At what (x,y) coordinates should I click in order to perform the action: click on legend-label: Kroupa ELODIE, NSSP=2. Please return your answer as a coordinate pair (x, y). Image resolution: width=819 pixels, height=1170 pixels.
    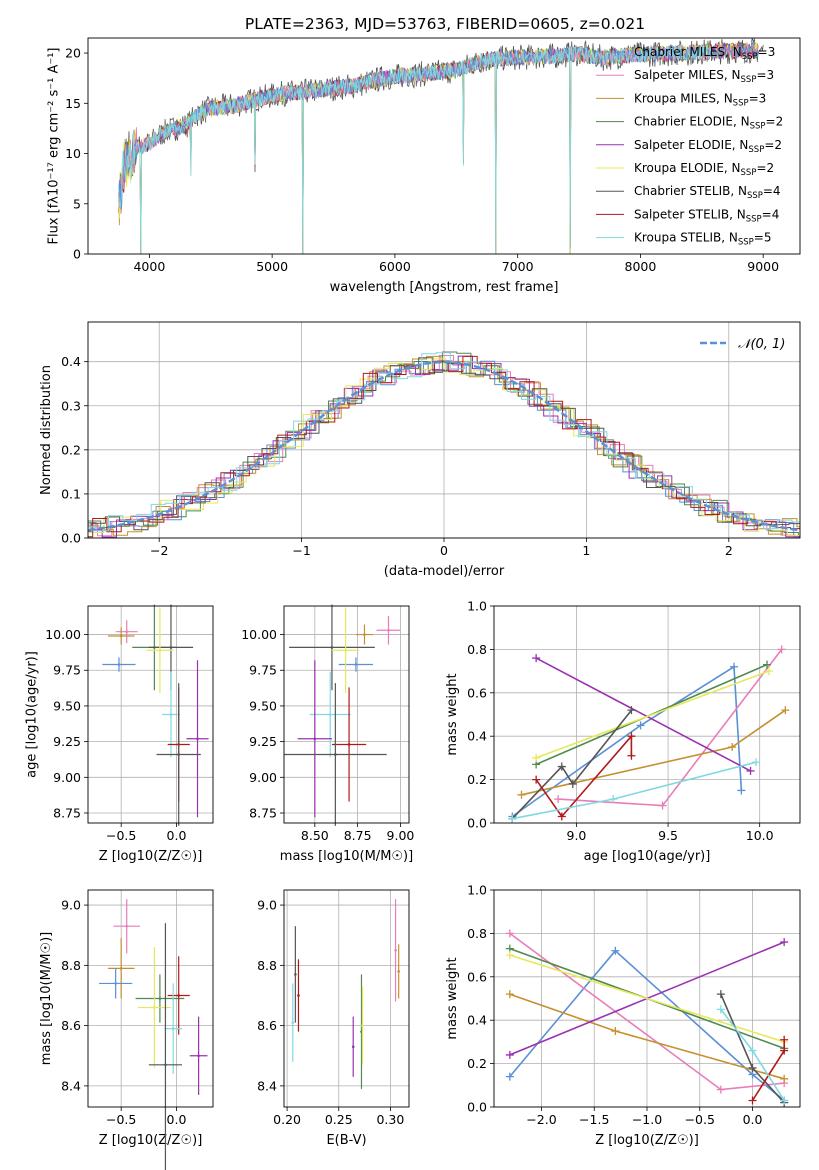
    Looking at the image, I should click on (704, 169).